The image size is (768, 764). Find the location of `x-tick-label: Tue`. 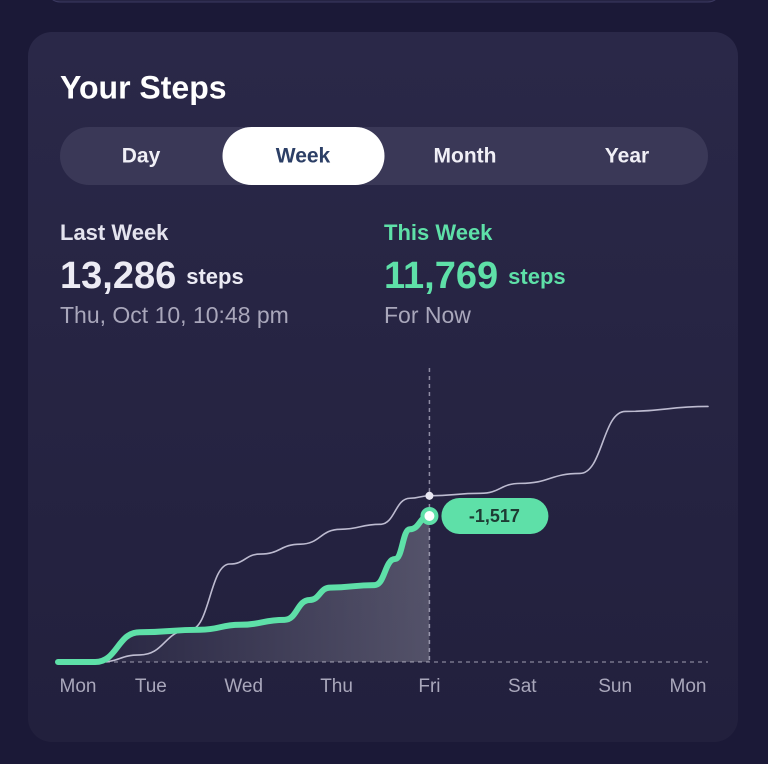

x-tick-label: Tue is located at coordinates (151, 686).